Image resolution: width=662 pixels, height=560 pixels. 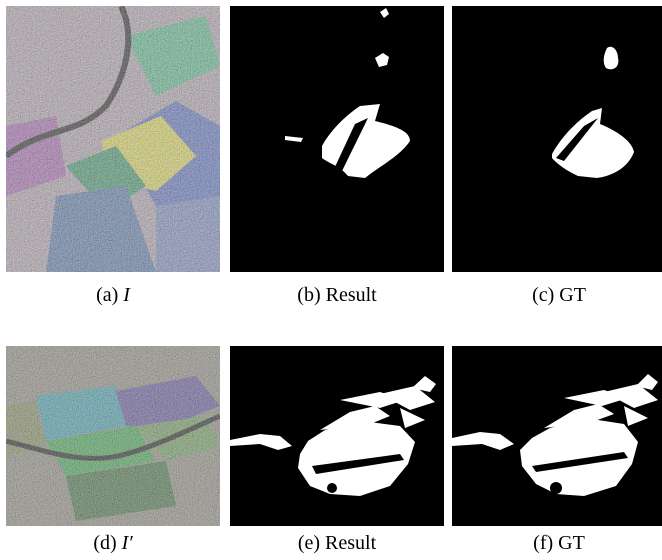 I want to click on caption-c: (c) GT, so click(x=559, y=295).